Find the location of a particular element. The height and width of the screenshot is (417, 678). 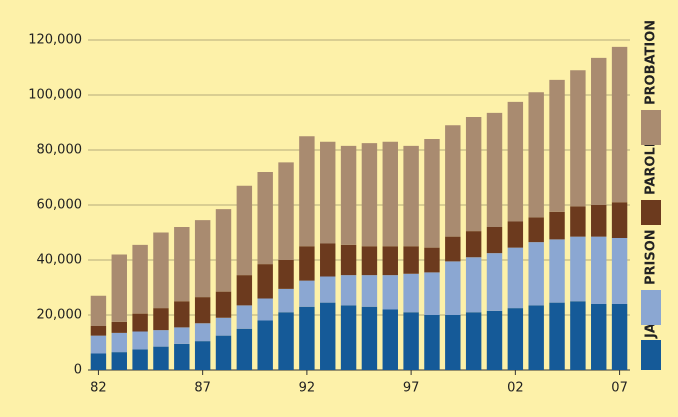

legend-label: PROBATION is located at coordinates (651, 62).